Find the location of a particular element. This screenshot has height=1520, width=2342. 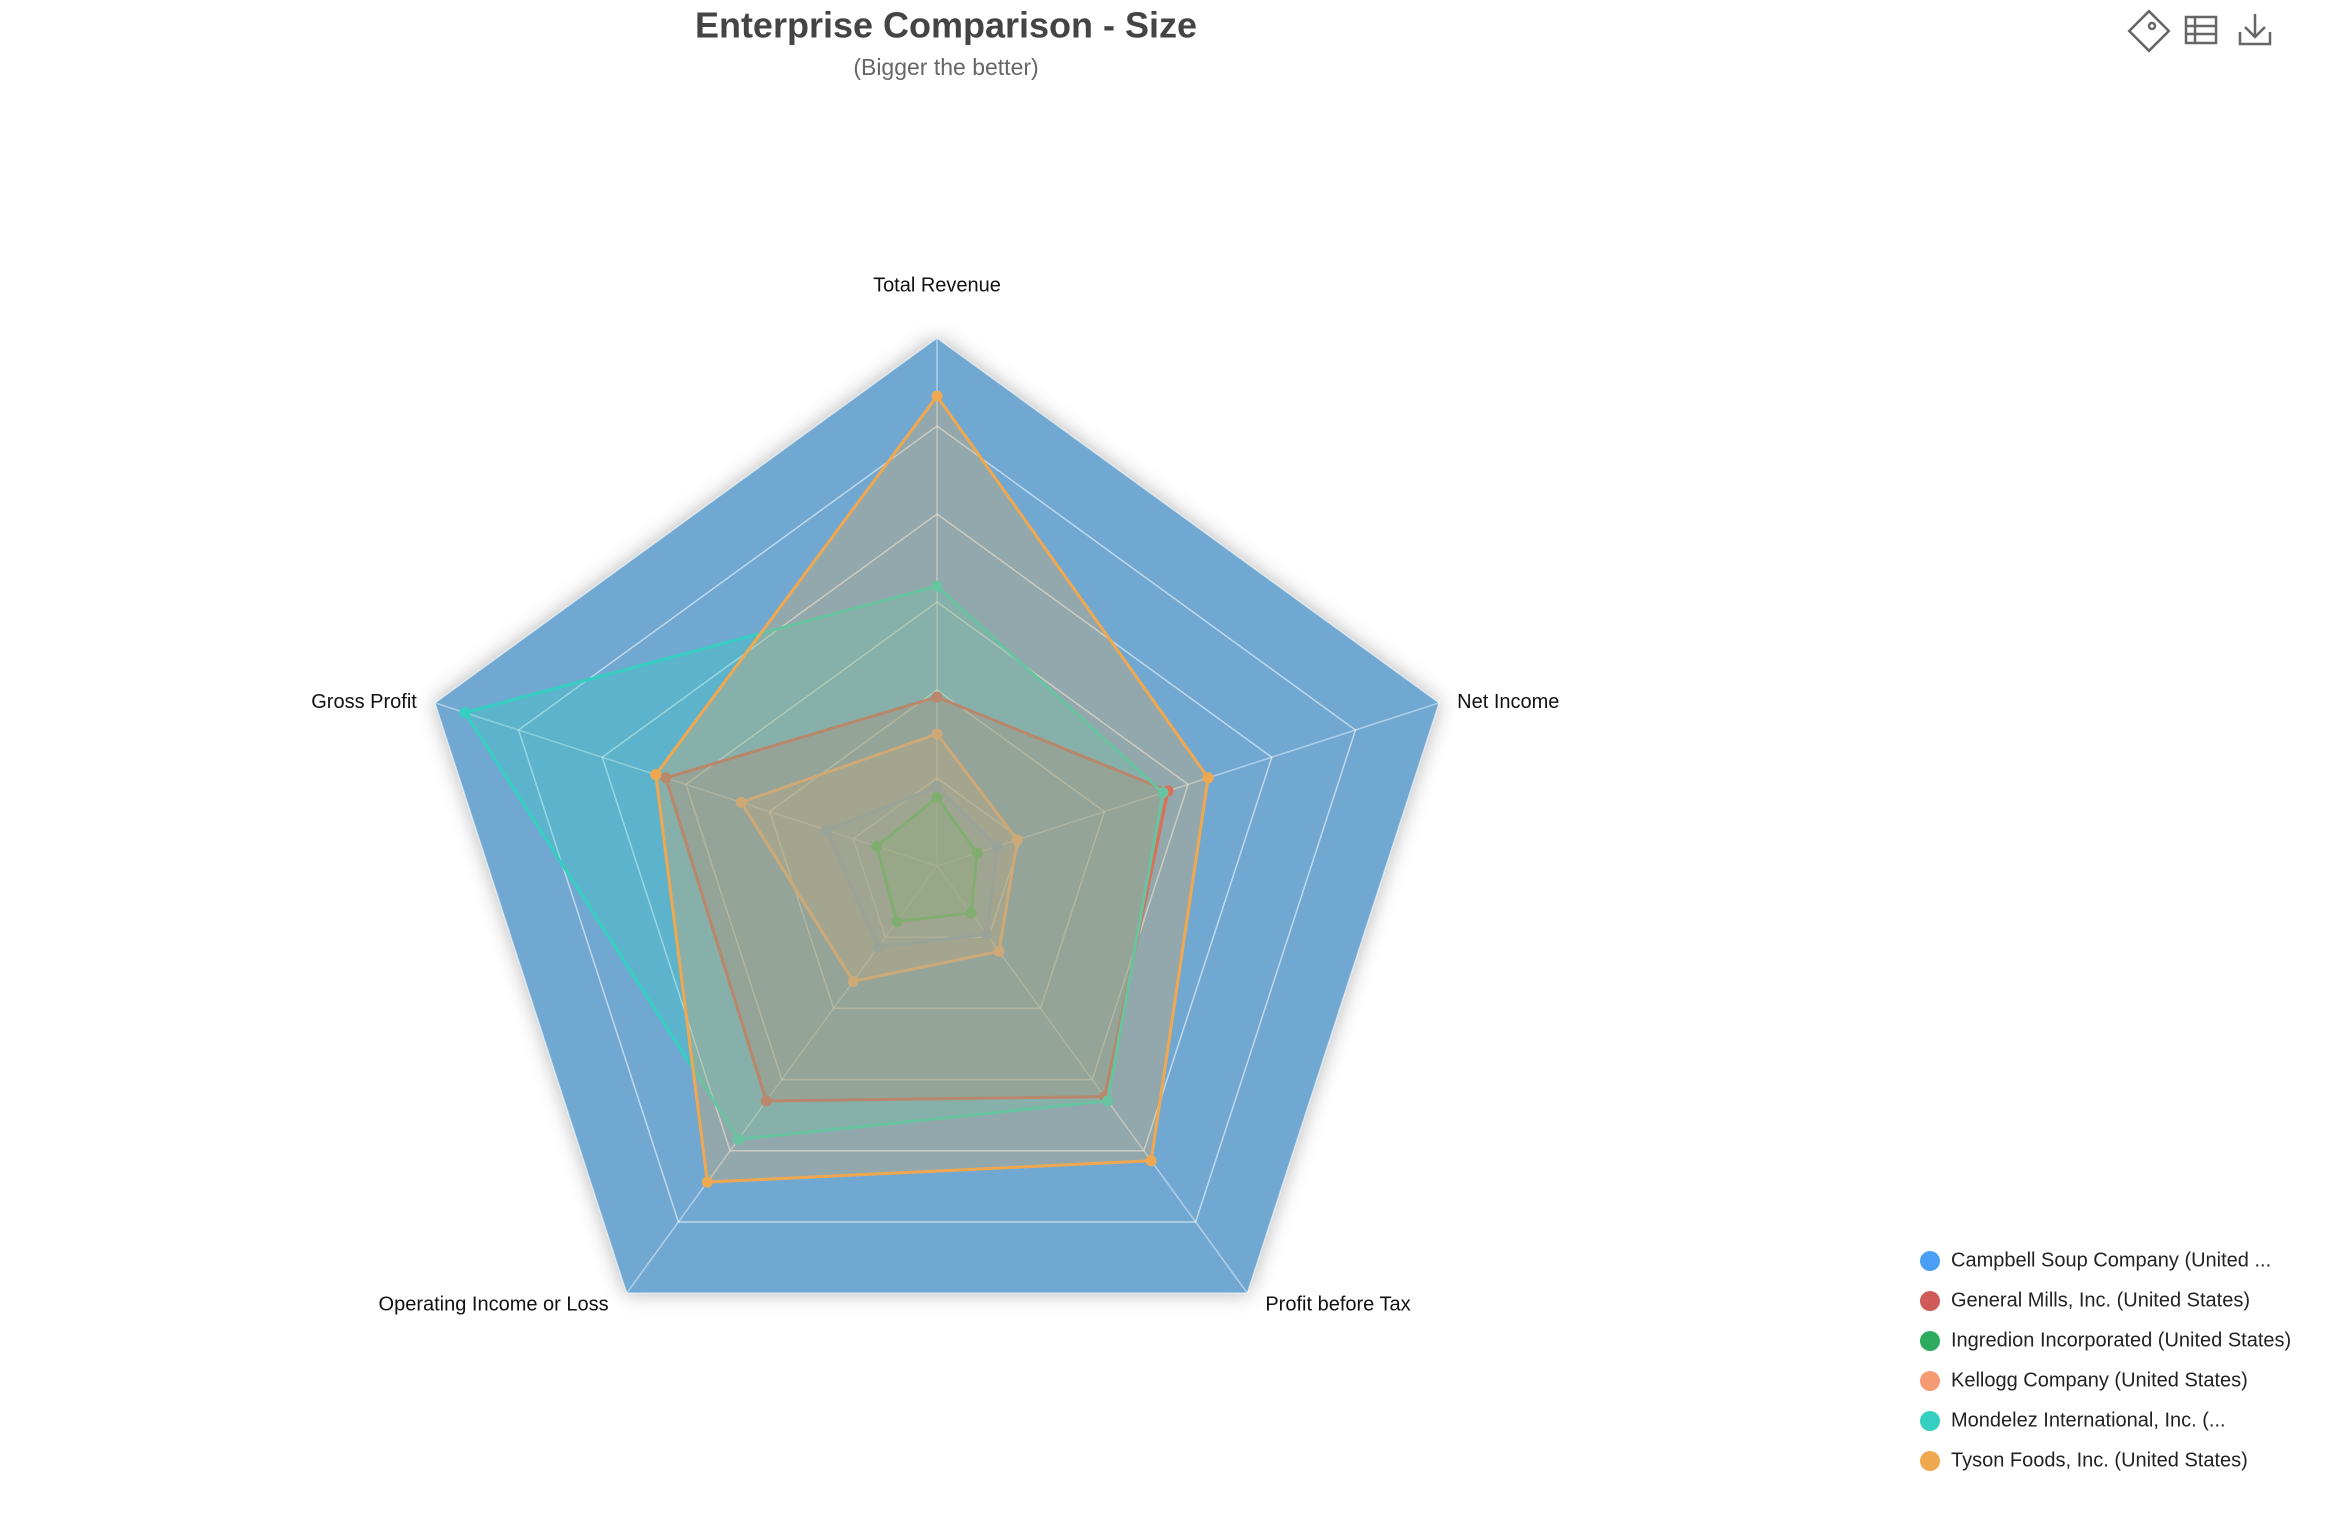

legend-label: Ingredion Incorporated (United States) is located at coordinates (2121, 1340).